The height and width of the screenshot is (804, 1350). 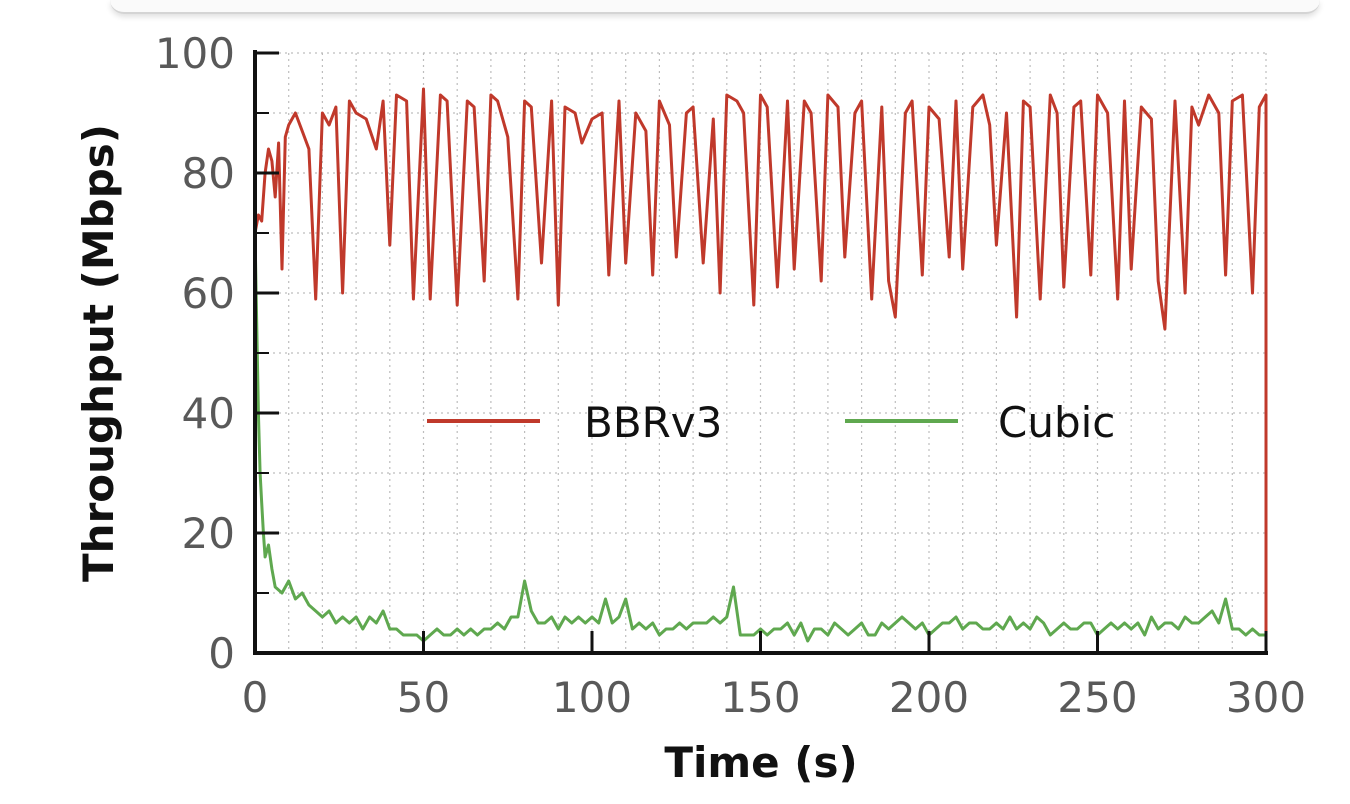 I want to click on x-tick-label: 150, so click(x=760, y=697).